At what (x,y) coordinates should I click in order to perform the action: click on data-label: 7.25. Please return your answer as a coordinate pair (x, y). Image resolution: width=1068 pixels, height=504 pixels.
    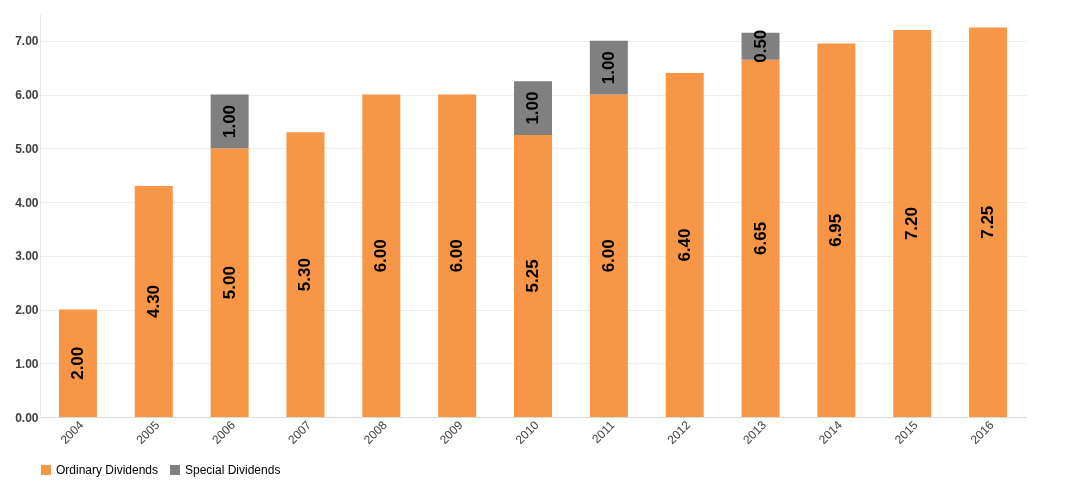
    Looking at the image, I should click on (988, 222).